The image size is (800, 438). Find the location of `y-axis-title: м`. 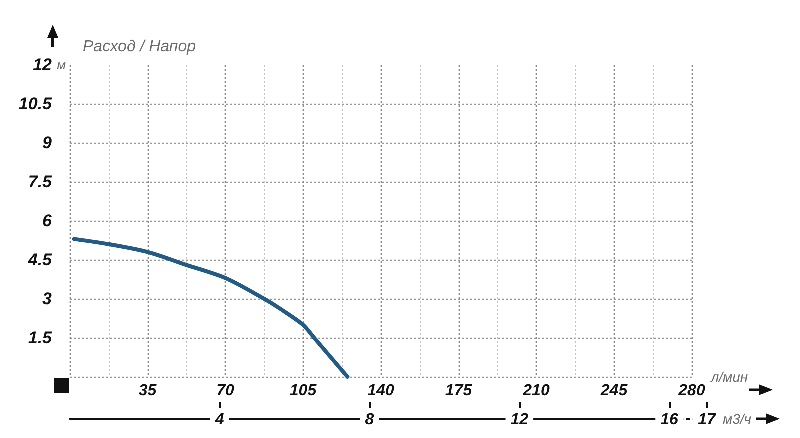

y-axis-title: м is located at coordinates (61, 65).